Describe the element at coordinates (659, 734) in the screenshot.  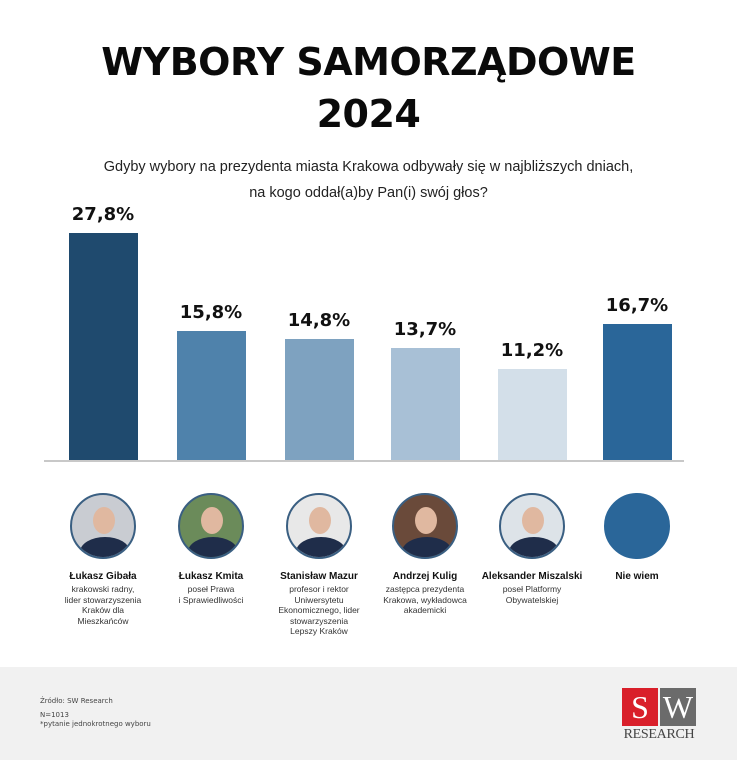
I see `logo-research: RESEARCH` at that location.